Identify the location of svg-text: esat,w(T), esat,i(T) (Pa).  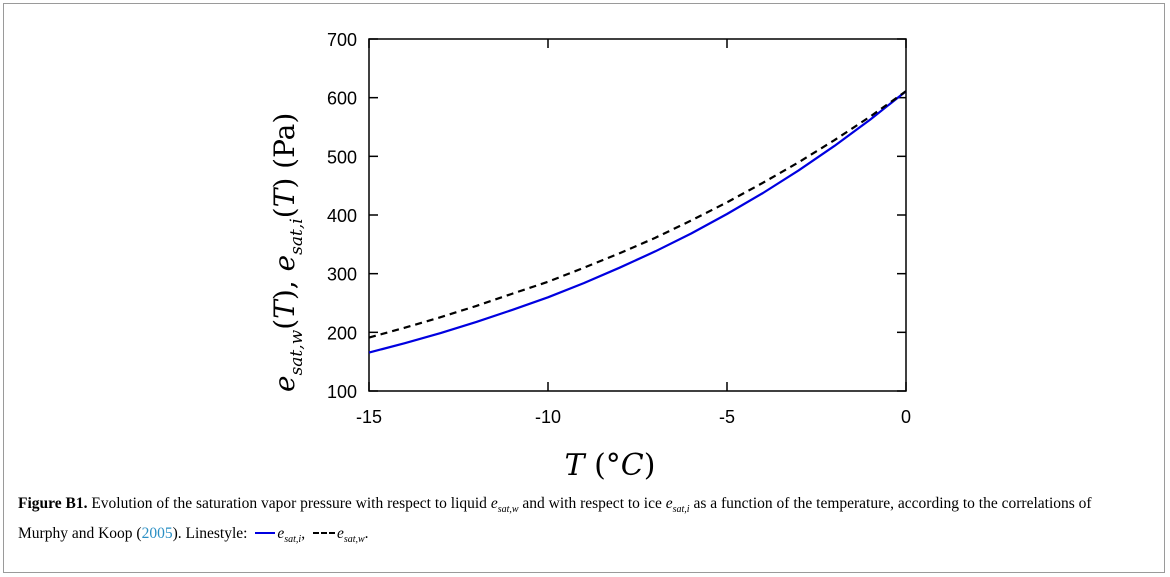
(287, 252).